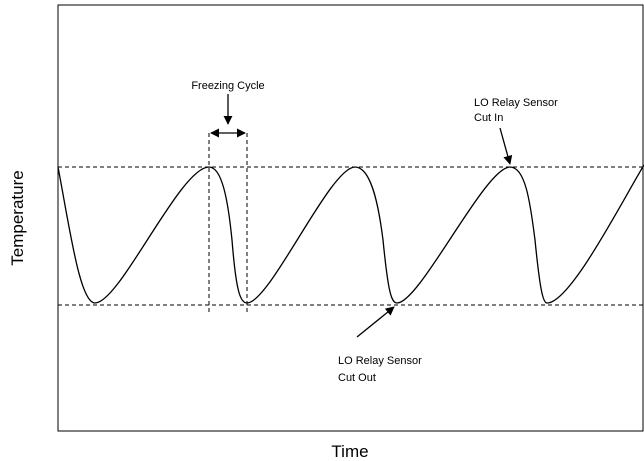 The width and height of the screenshot is (644, 461). What do you see at coordinates (349, 451) in the screenshot?
I see `x-axis-label: Time` at bounding box center [349, 451].